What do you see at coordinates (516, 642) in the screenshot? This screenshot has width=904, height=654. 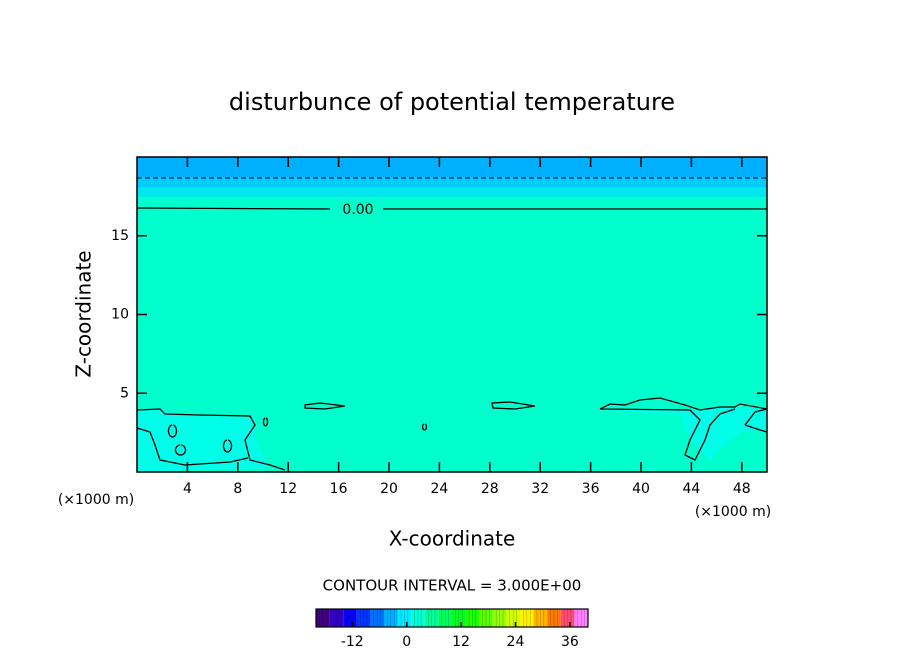 I see `colorbar-tick-label: 24` at bounding box center [516, 642].